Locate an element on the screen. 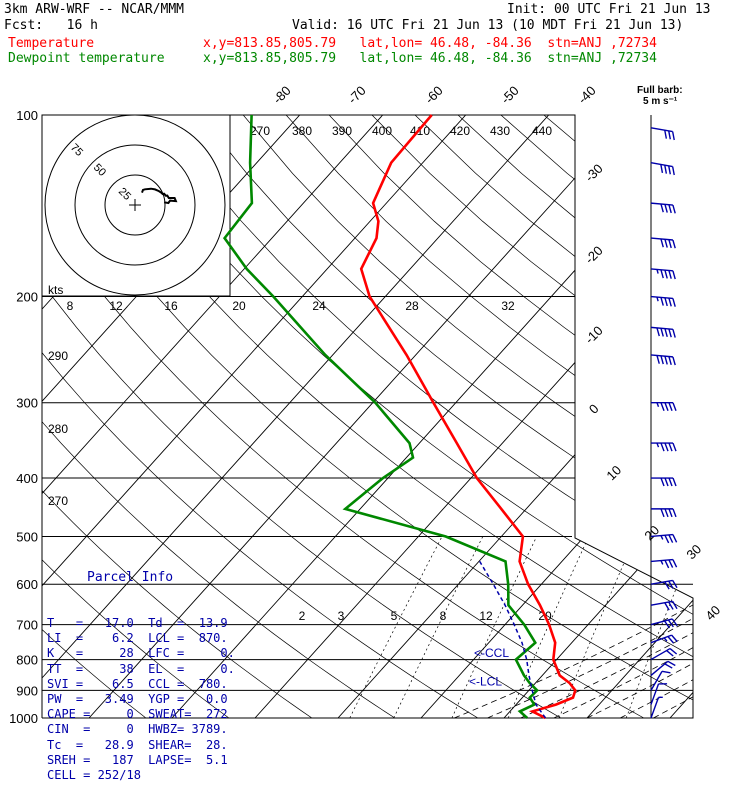  mixing-ratio-label: 12 is located at coordinates (486, 616).